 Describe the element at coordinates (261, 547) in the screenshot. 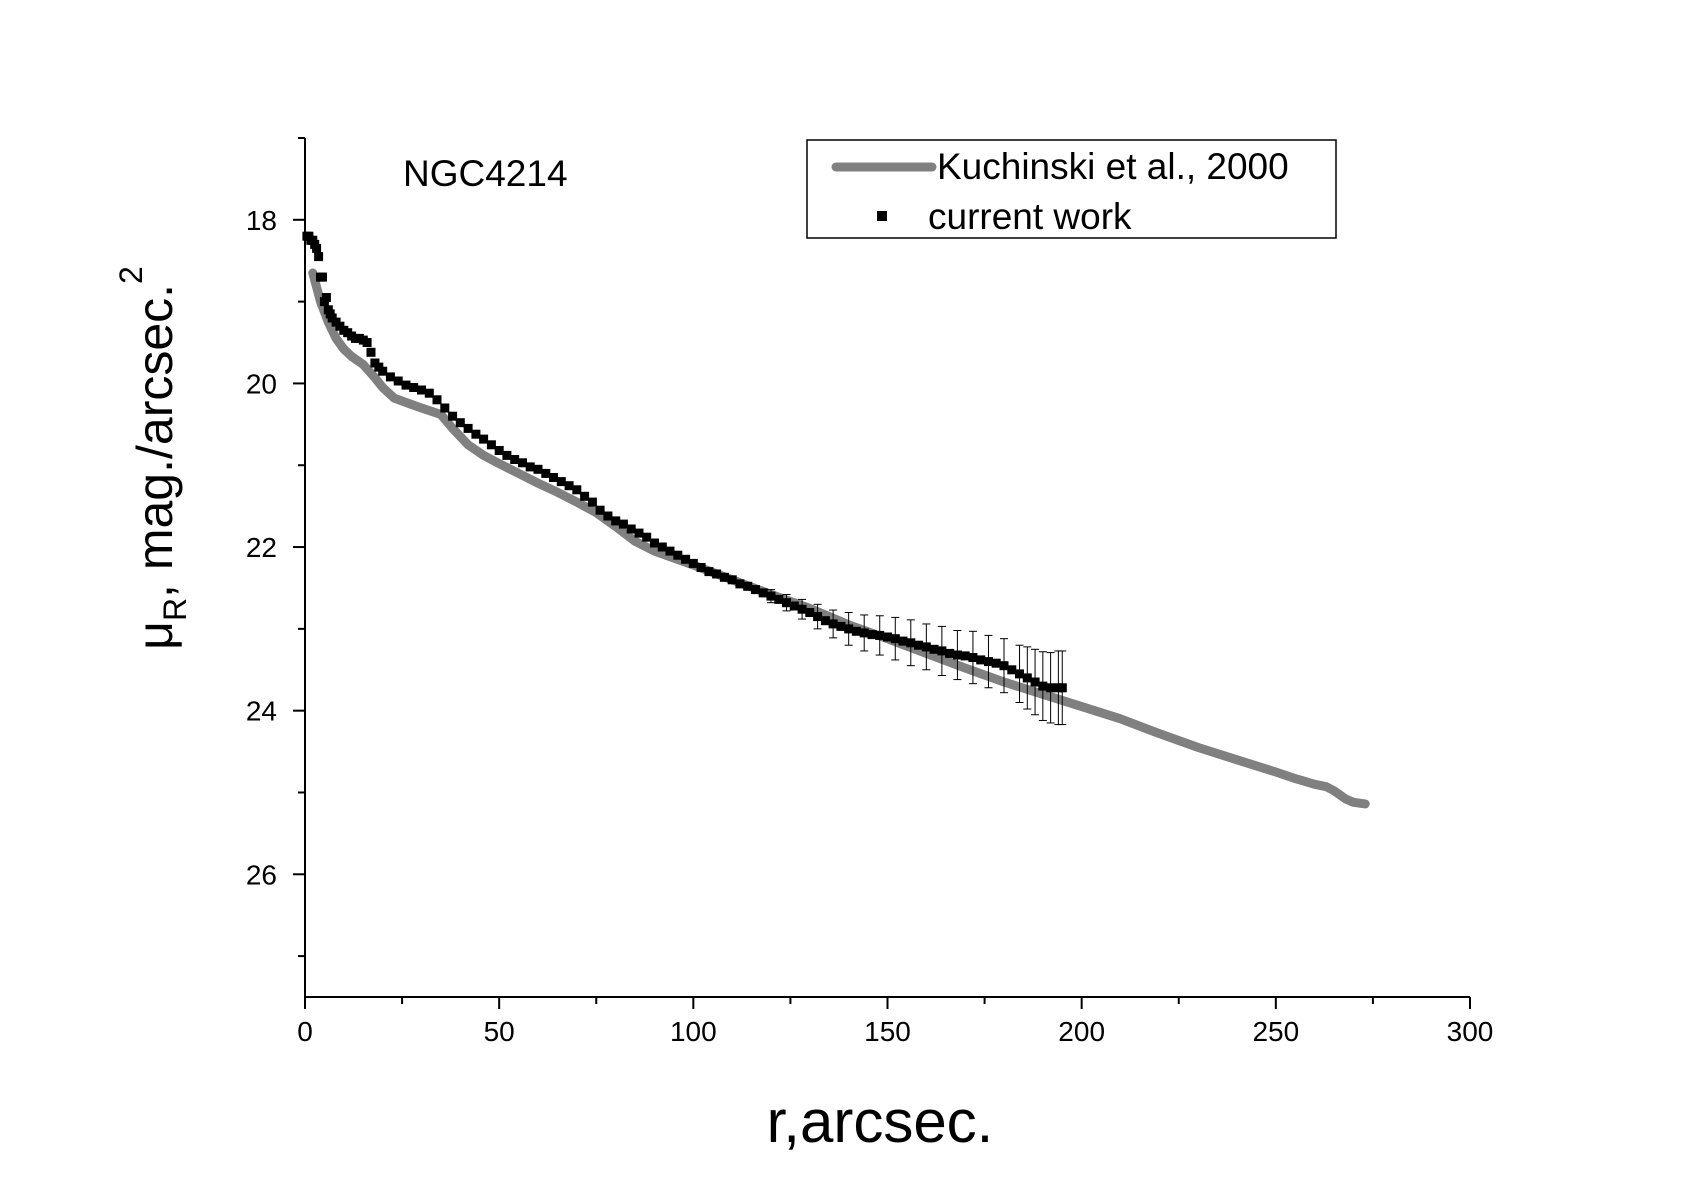

I see `y-tick-label: 22` at that location.